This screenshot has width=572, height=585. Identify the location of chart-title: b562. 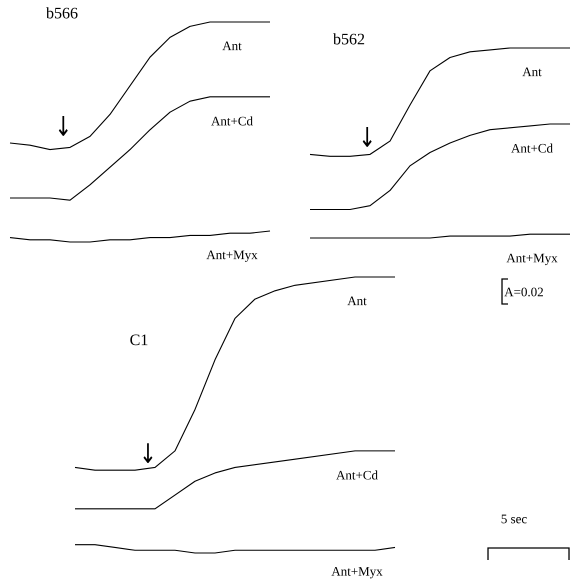
(348, 38).